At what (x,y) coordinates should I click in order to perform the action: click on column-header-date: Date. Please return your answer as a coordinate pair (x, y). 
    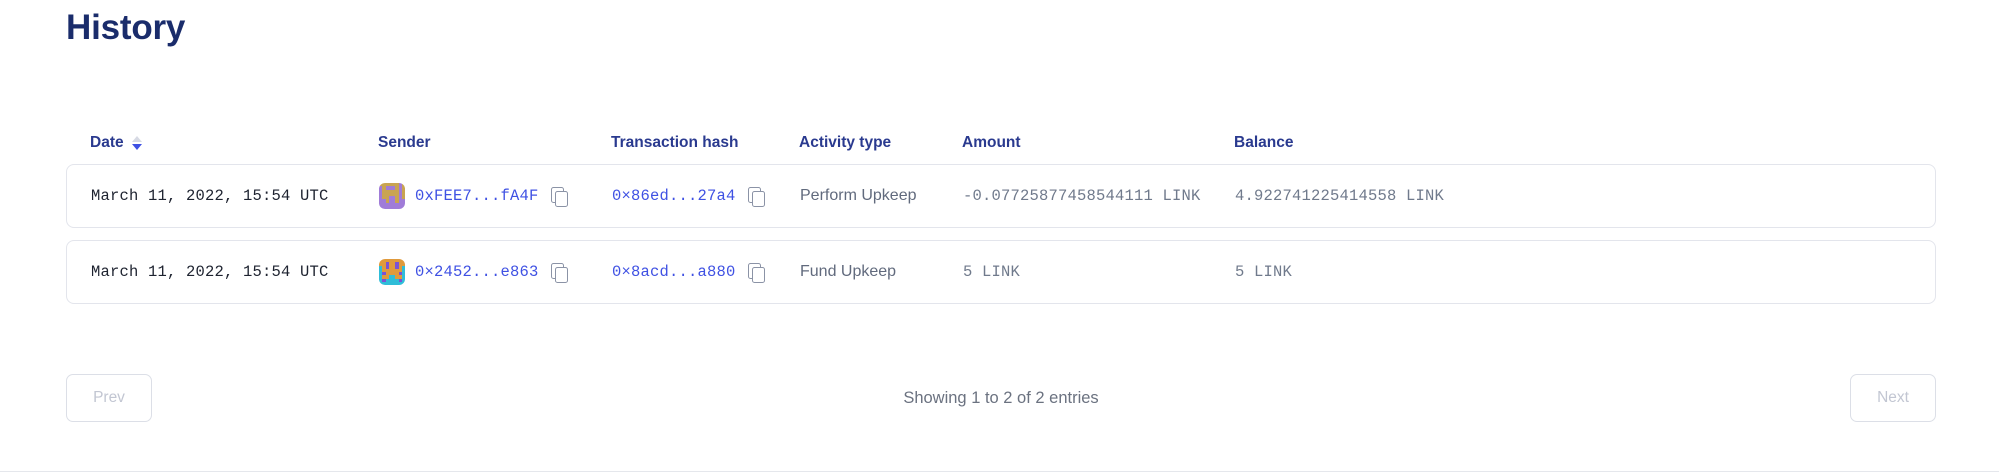
    Looking at the image, I should click on (234, 143).